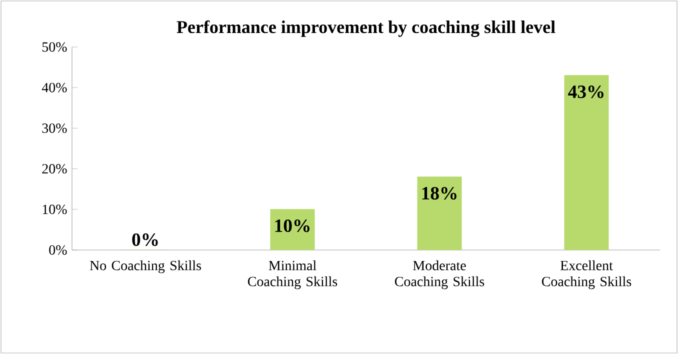  Describe the element at coordinates (145, 239) in the screenshot. I see `data-label: 0%` at that location.